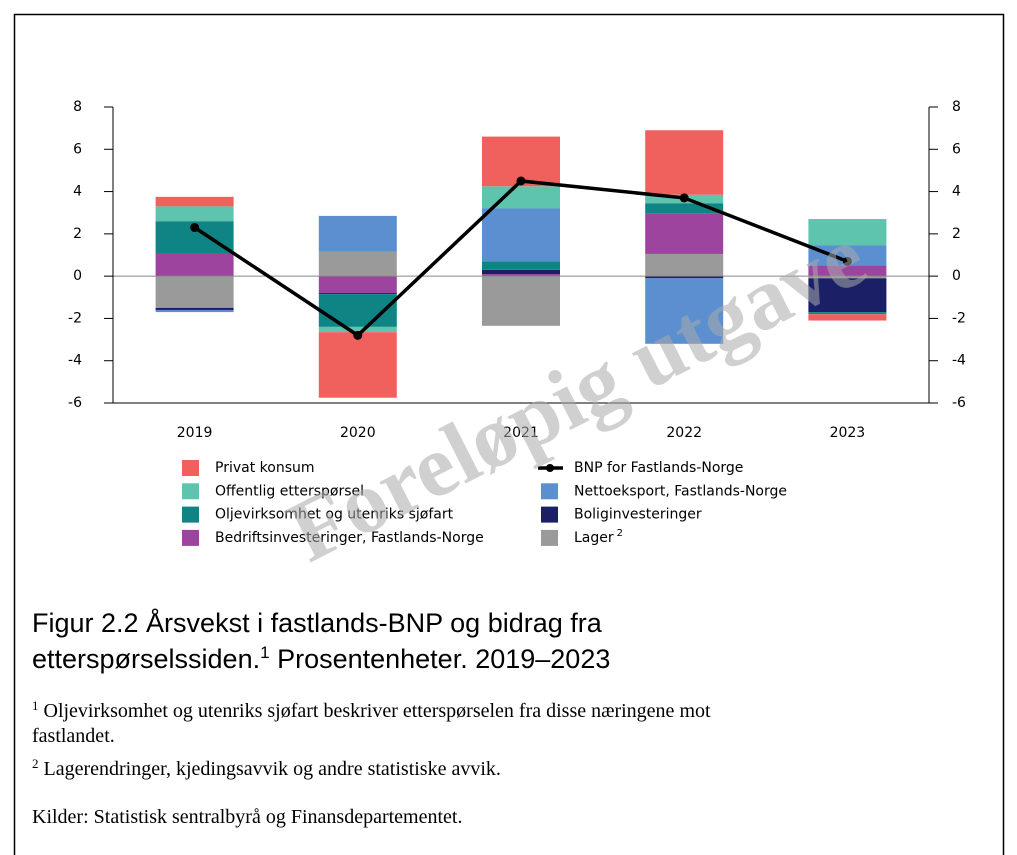 This screenshot has height=855, width=1017. I want to click on legend-text: Offentlig etterspørsel, so click(289, 491).